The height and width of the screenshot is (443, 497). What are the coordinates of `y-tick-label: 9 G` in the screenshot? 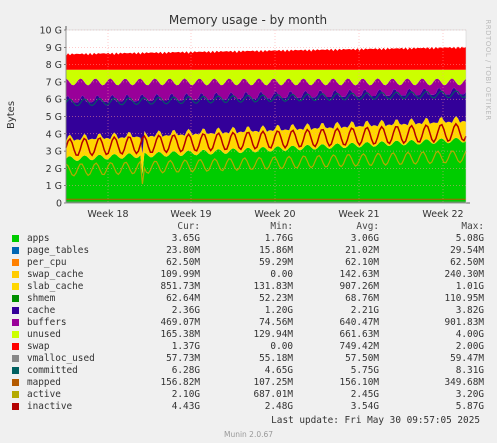 It's located at (54, 48).